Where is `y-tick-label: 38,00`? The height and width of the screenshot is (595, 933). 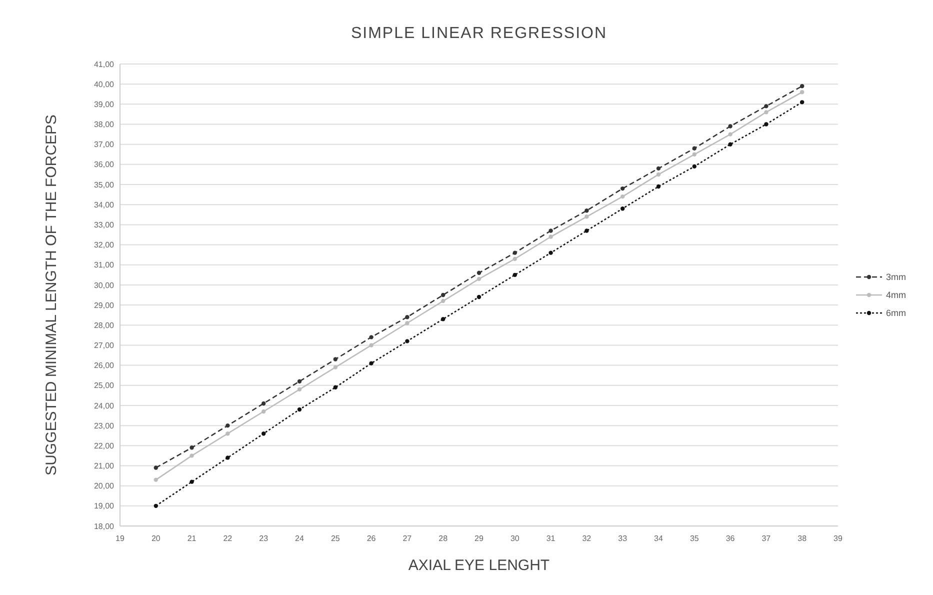 y-tick-label: 38,00 is located at coordinates (104, 125).